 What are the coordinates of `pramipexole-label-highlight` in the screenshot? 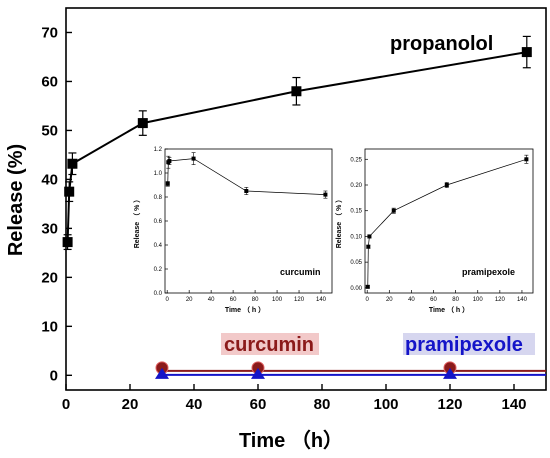 It's located at (469, 344).